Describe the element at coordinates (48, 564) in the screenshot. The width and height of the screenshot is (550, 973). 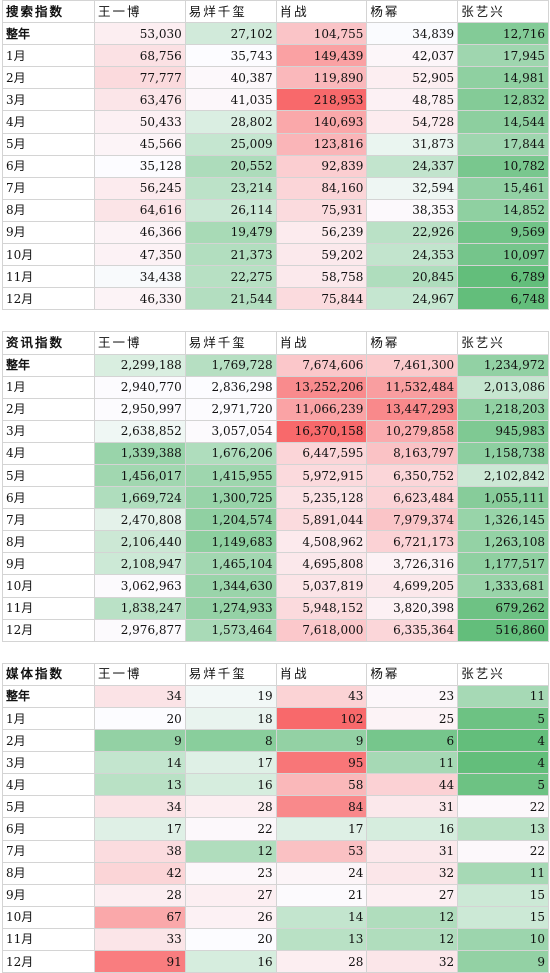
I see `row-label: 9月` at that location.